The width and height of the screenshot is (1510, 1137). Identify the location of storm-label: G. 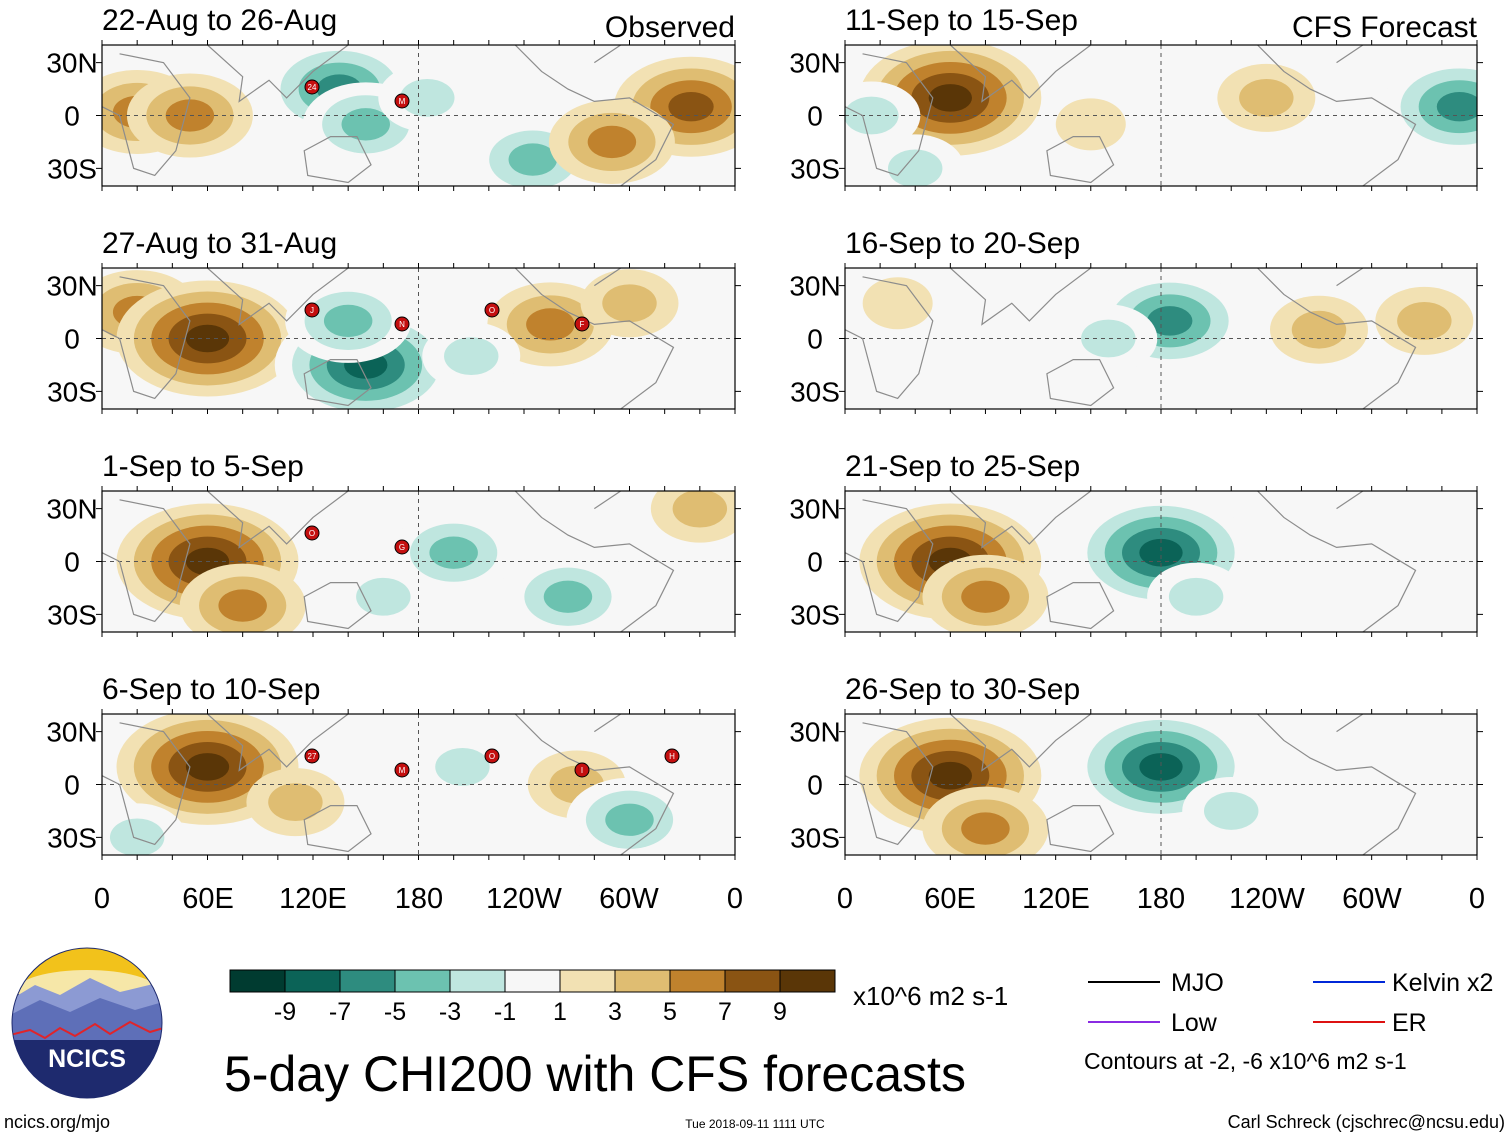
(402, 547).